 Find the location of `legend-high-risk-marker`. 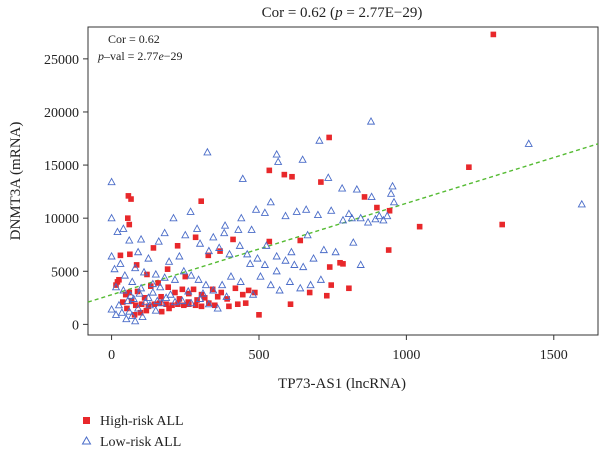

legend-high-risk-marker is located at coordinates (86, 420).